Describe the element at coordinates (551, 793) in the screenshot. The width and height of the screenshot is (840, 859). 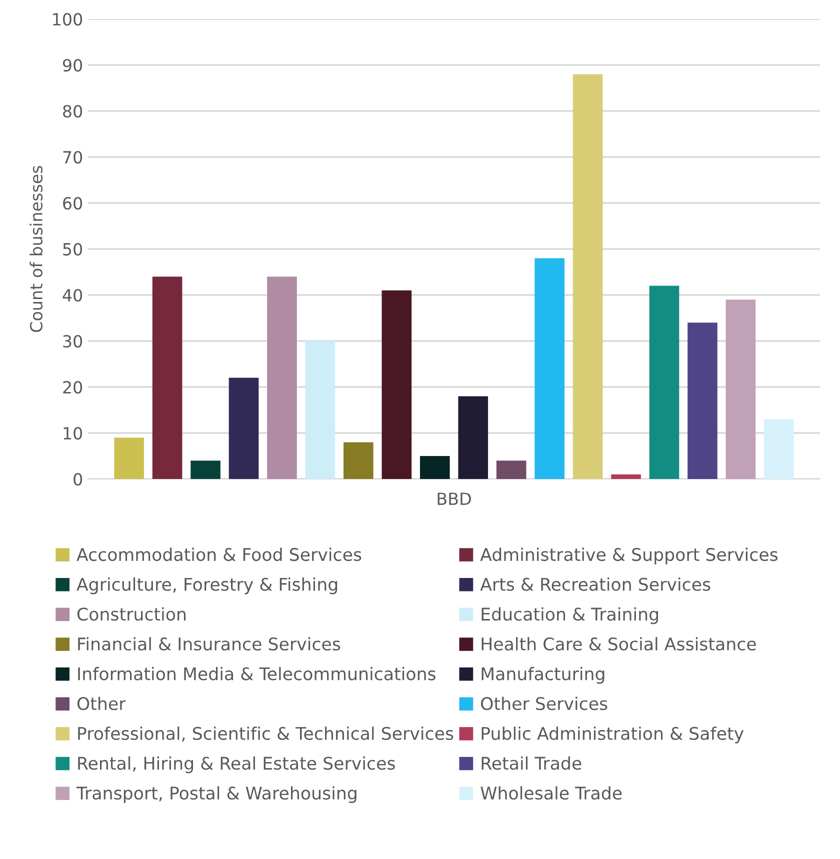
I see `legend-label: Wholesale Trade` at that location.